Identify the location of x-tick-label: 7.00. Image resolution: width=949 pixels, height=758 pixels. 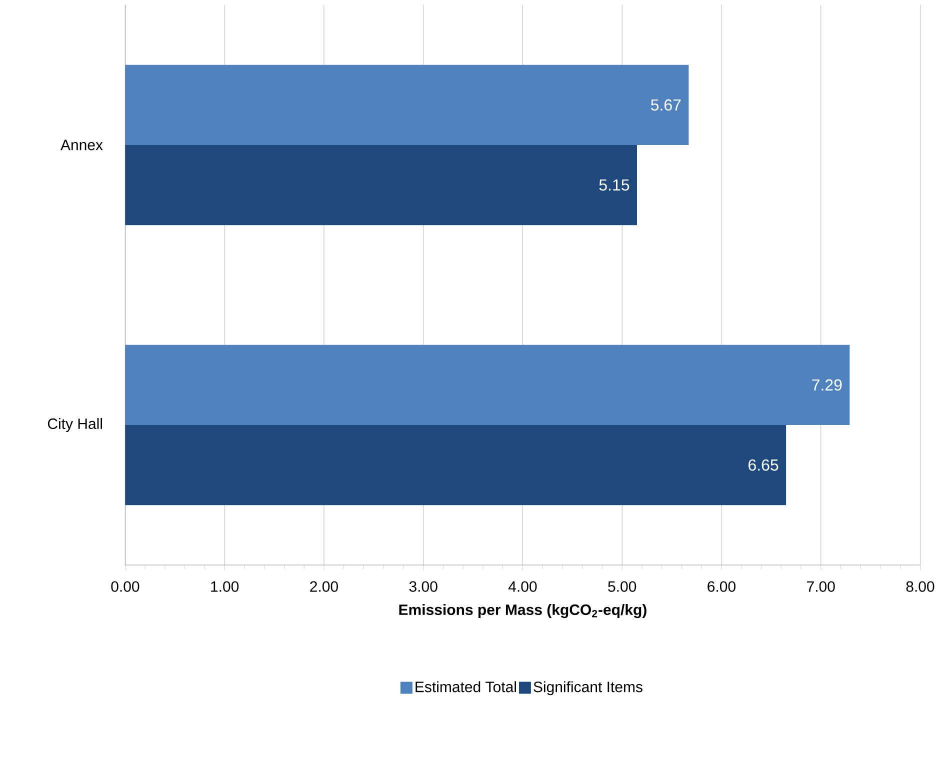
(821, 586).